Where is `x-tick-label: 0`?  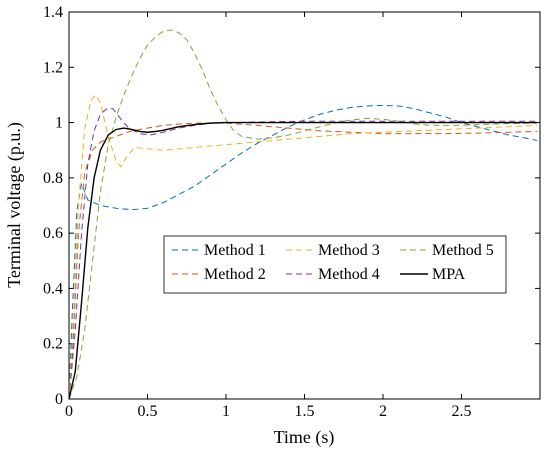
x-tick-label: 0 is located at coordinates (69, 411).